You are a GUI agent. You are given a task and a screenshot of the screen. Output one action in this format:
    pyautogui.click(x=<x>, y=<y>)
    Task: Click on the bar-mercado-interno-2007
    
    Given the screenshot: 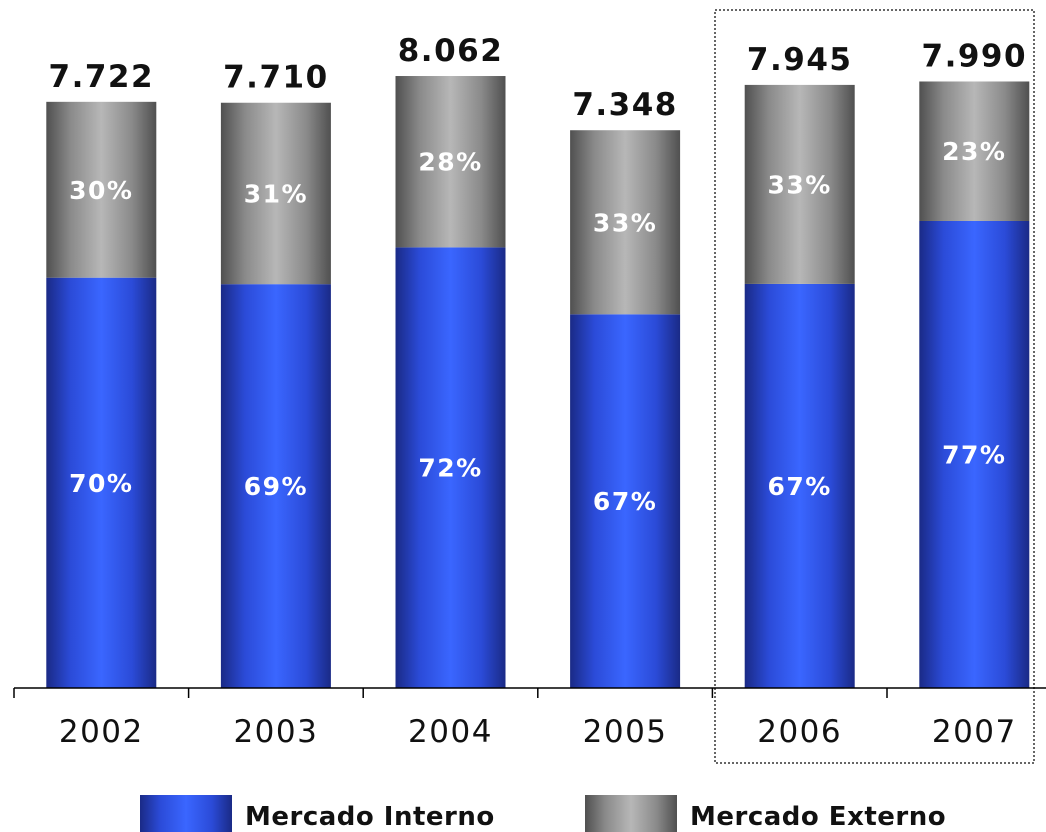 What is the action you would take?
    pyautogui.click(x=974, y=454)
    